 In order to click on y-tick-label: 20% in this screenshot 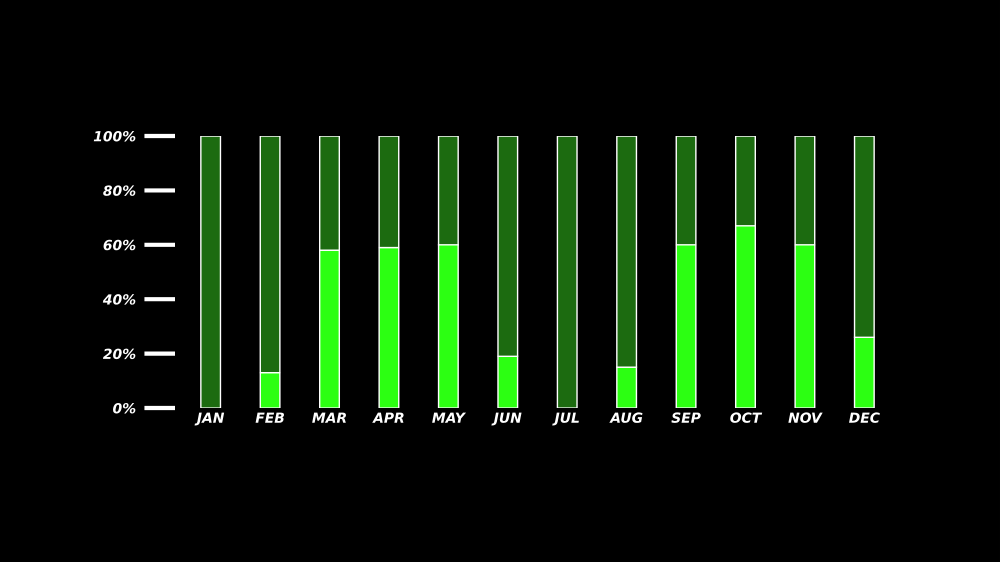, I will do `click(119, 354)`.